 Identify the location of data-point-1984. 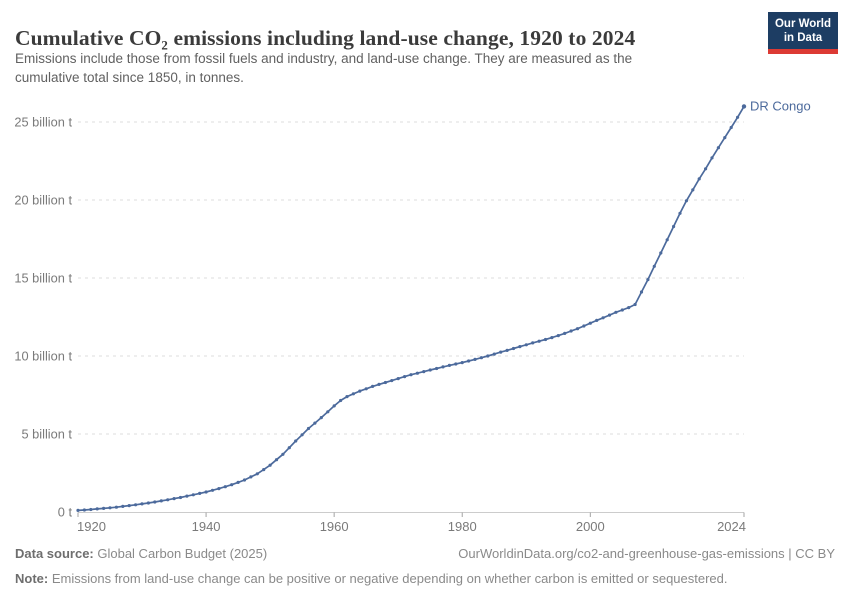
(488, 356).